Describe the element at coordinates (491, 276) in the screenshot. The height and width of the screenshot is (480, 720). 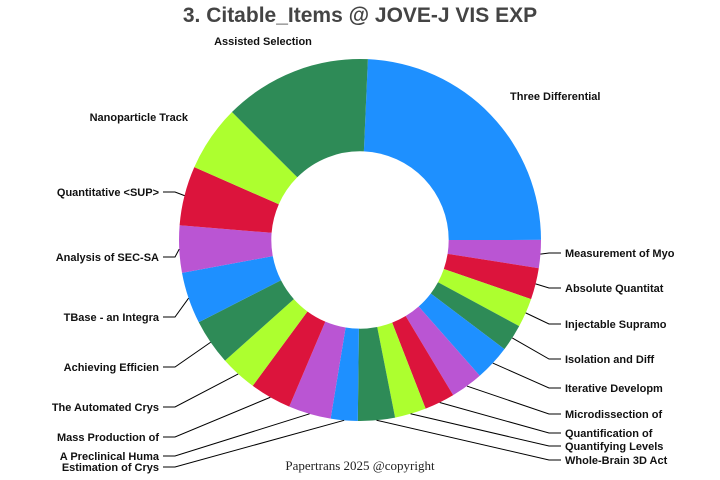
I see `slice-absolute-quantitat` at that location.